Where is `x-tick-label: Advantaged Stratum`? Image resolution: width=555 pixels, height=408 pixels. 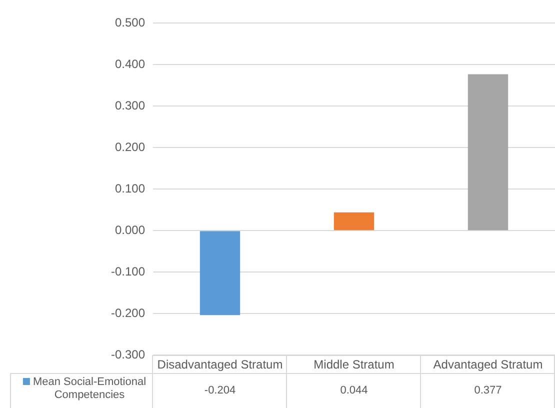 x-tick-label: Advantaged Stratum is located at coordinates (488, 365).